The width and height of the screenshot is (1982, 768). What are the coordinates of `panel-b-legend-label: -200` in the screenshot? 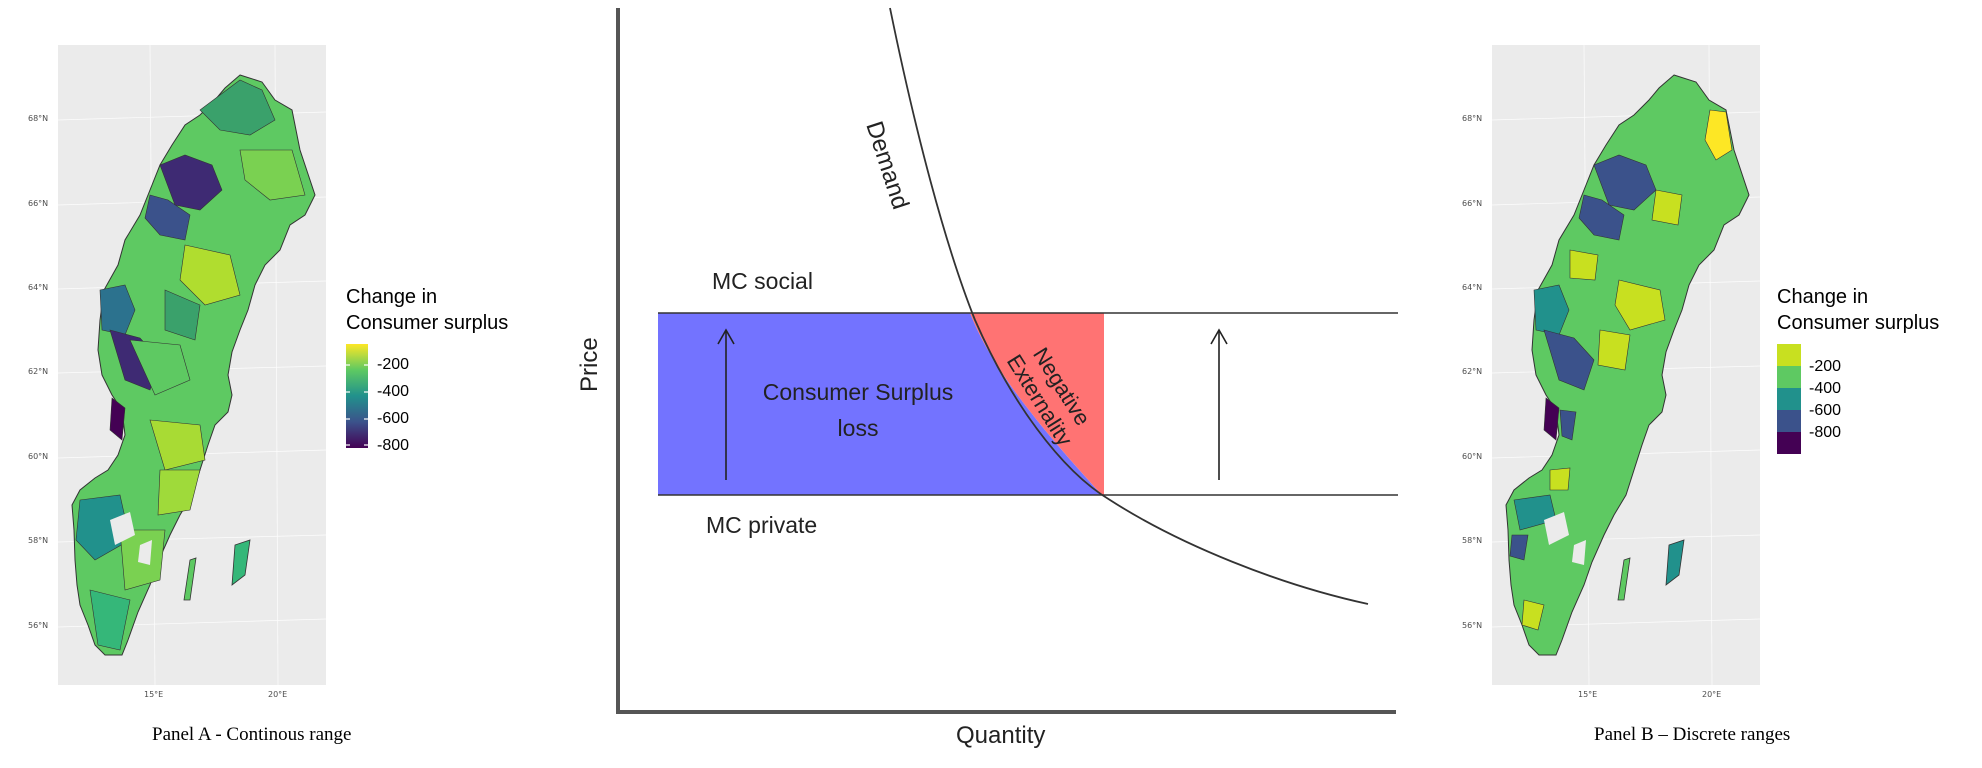 It's located at (1825, 366).